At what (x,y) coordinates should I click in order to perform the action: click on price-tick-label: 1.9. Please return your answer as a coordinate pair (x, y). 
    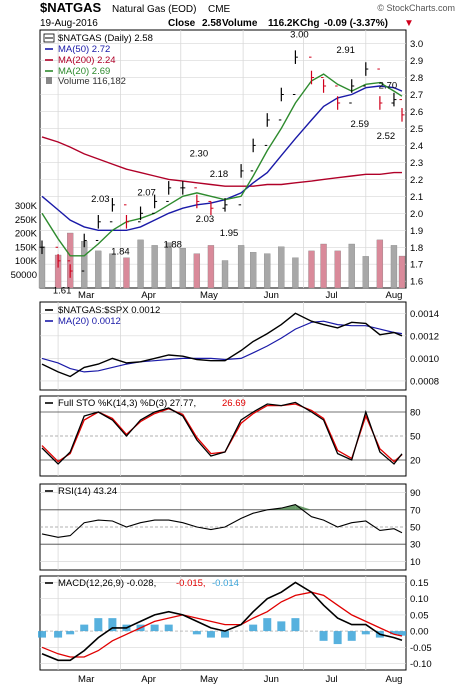
    Looking at the image, I should click on (416, 231).